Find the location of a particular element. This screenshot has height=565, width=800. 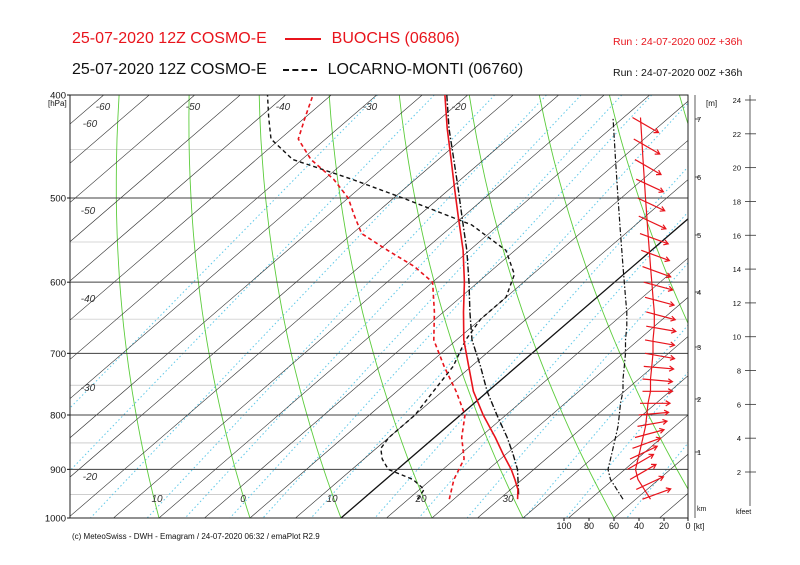

pressure-tick-label: 600 is located at coordinates (58, 283).